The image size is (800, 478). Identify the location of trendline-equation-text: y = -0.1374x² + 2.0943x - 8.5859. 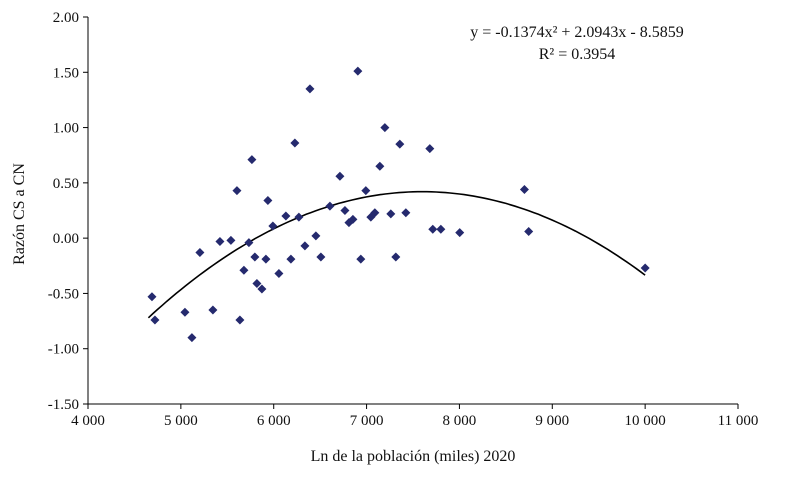
(577, 32).